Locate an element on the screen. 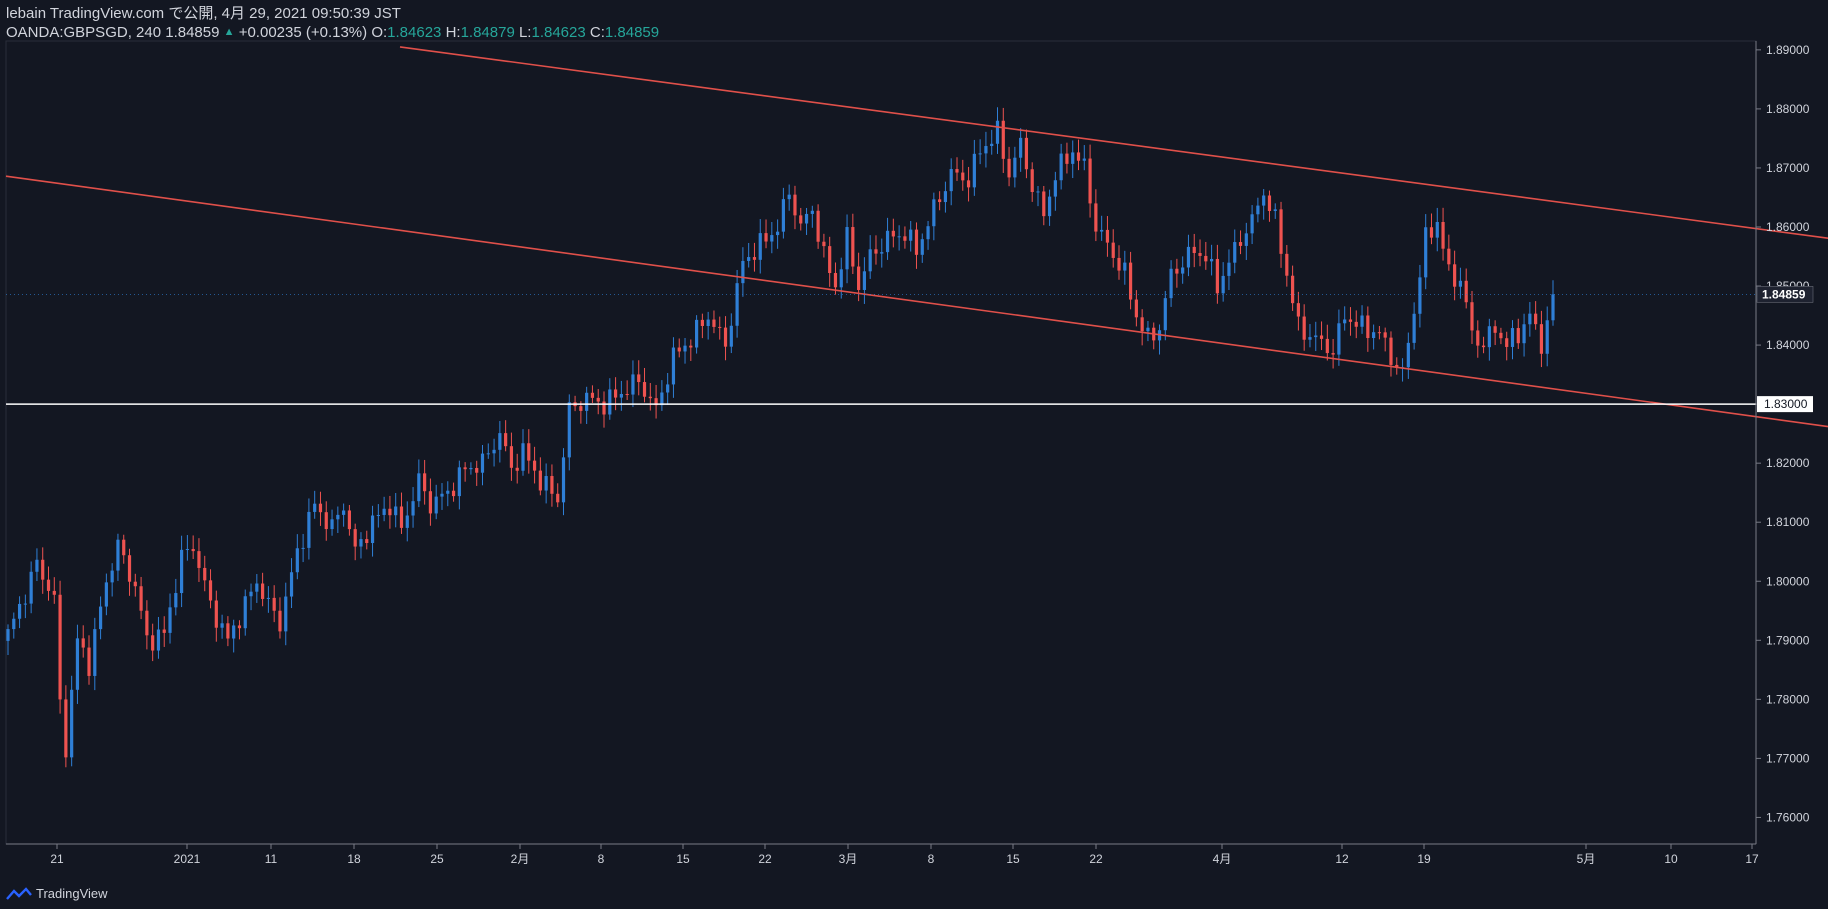  price-tick-label: 1.76000 is located at coordinates (1788, 817).